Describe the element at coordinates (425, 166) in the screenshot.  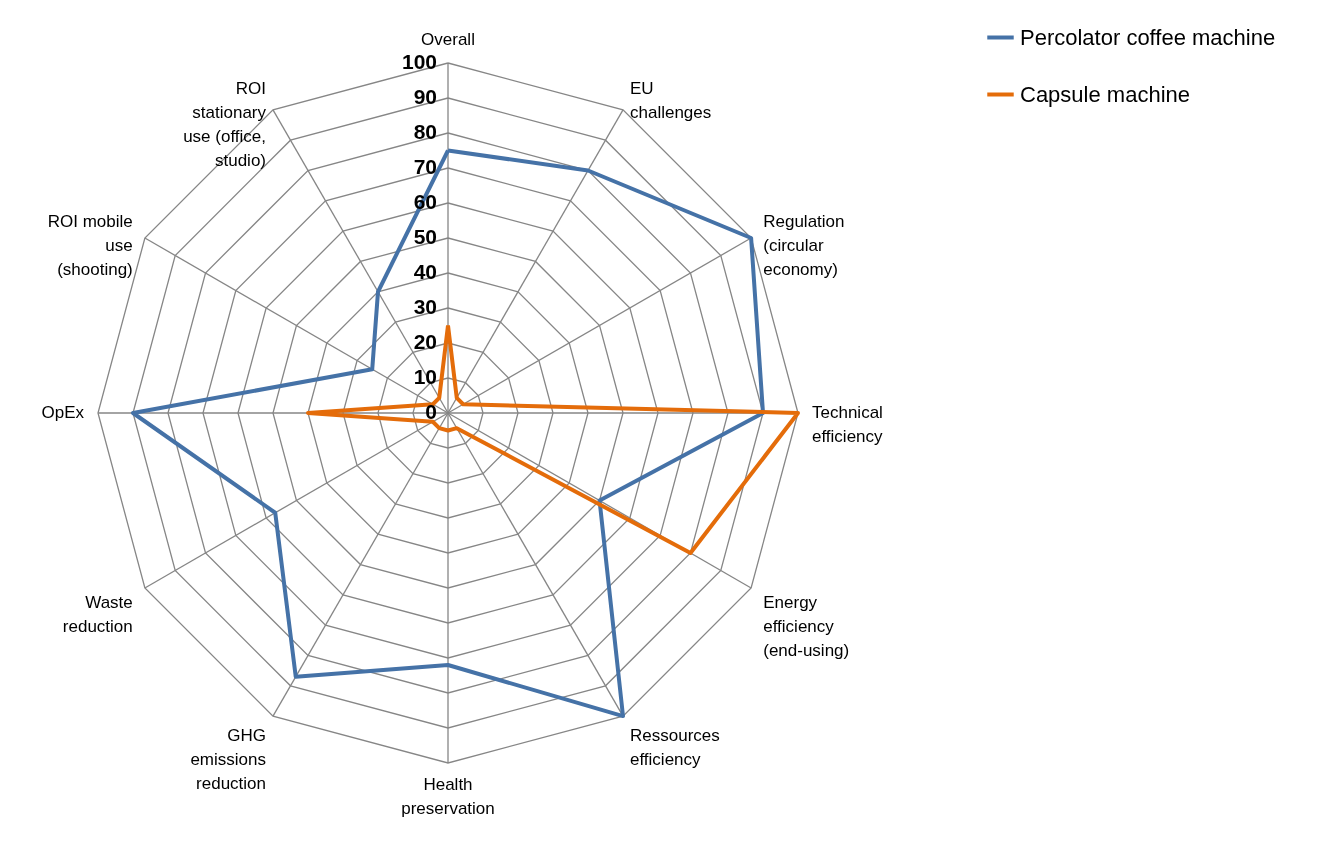
I see `y-tick-label: 70` at that location.